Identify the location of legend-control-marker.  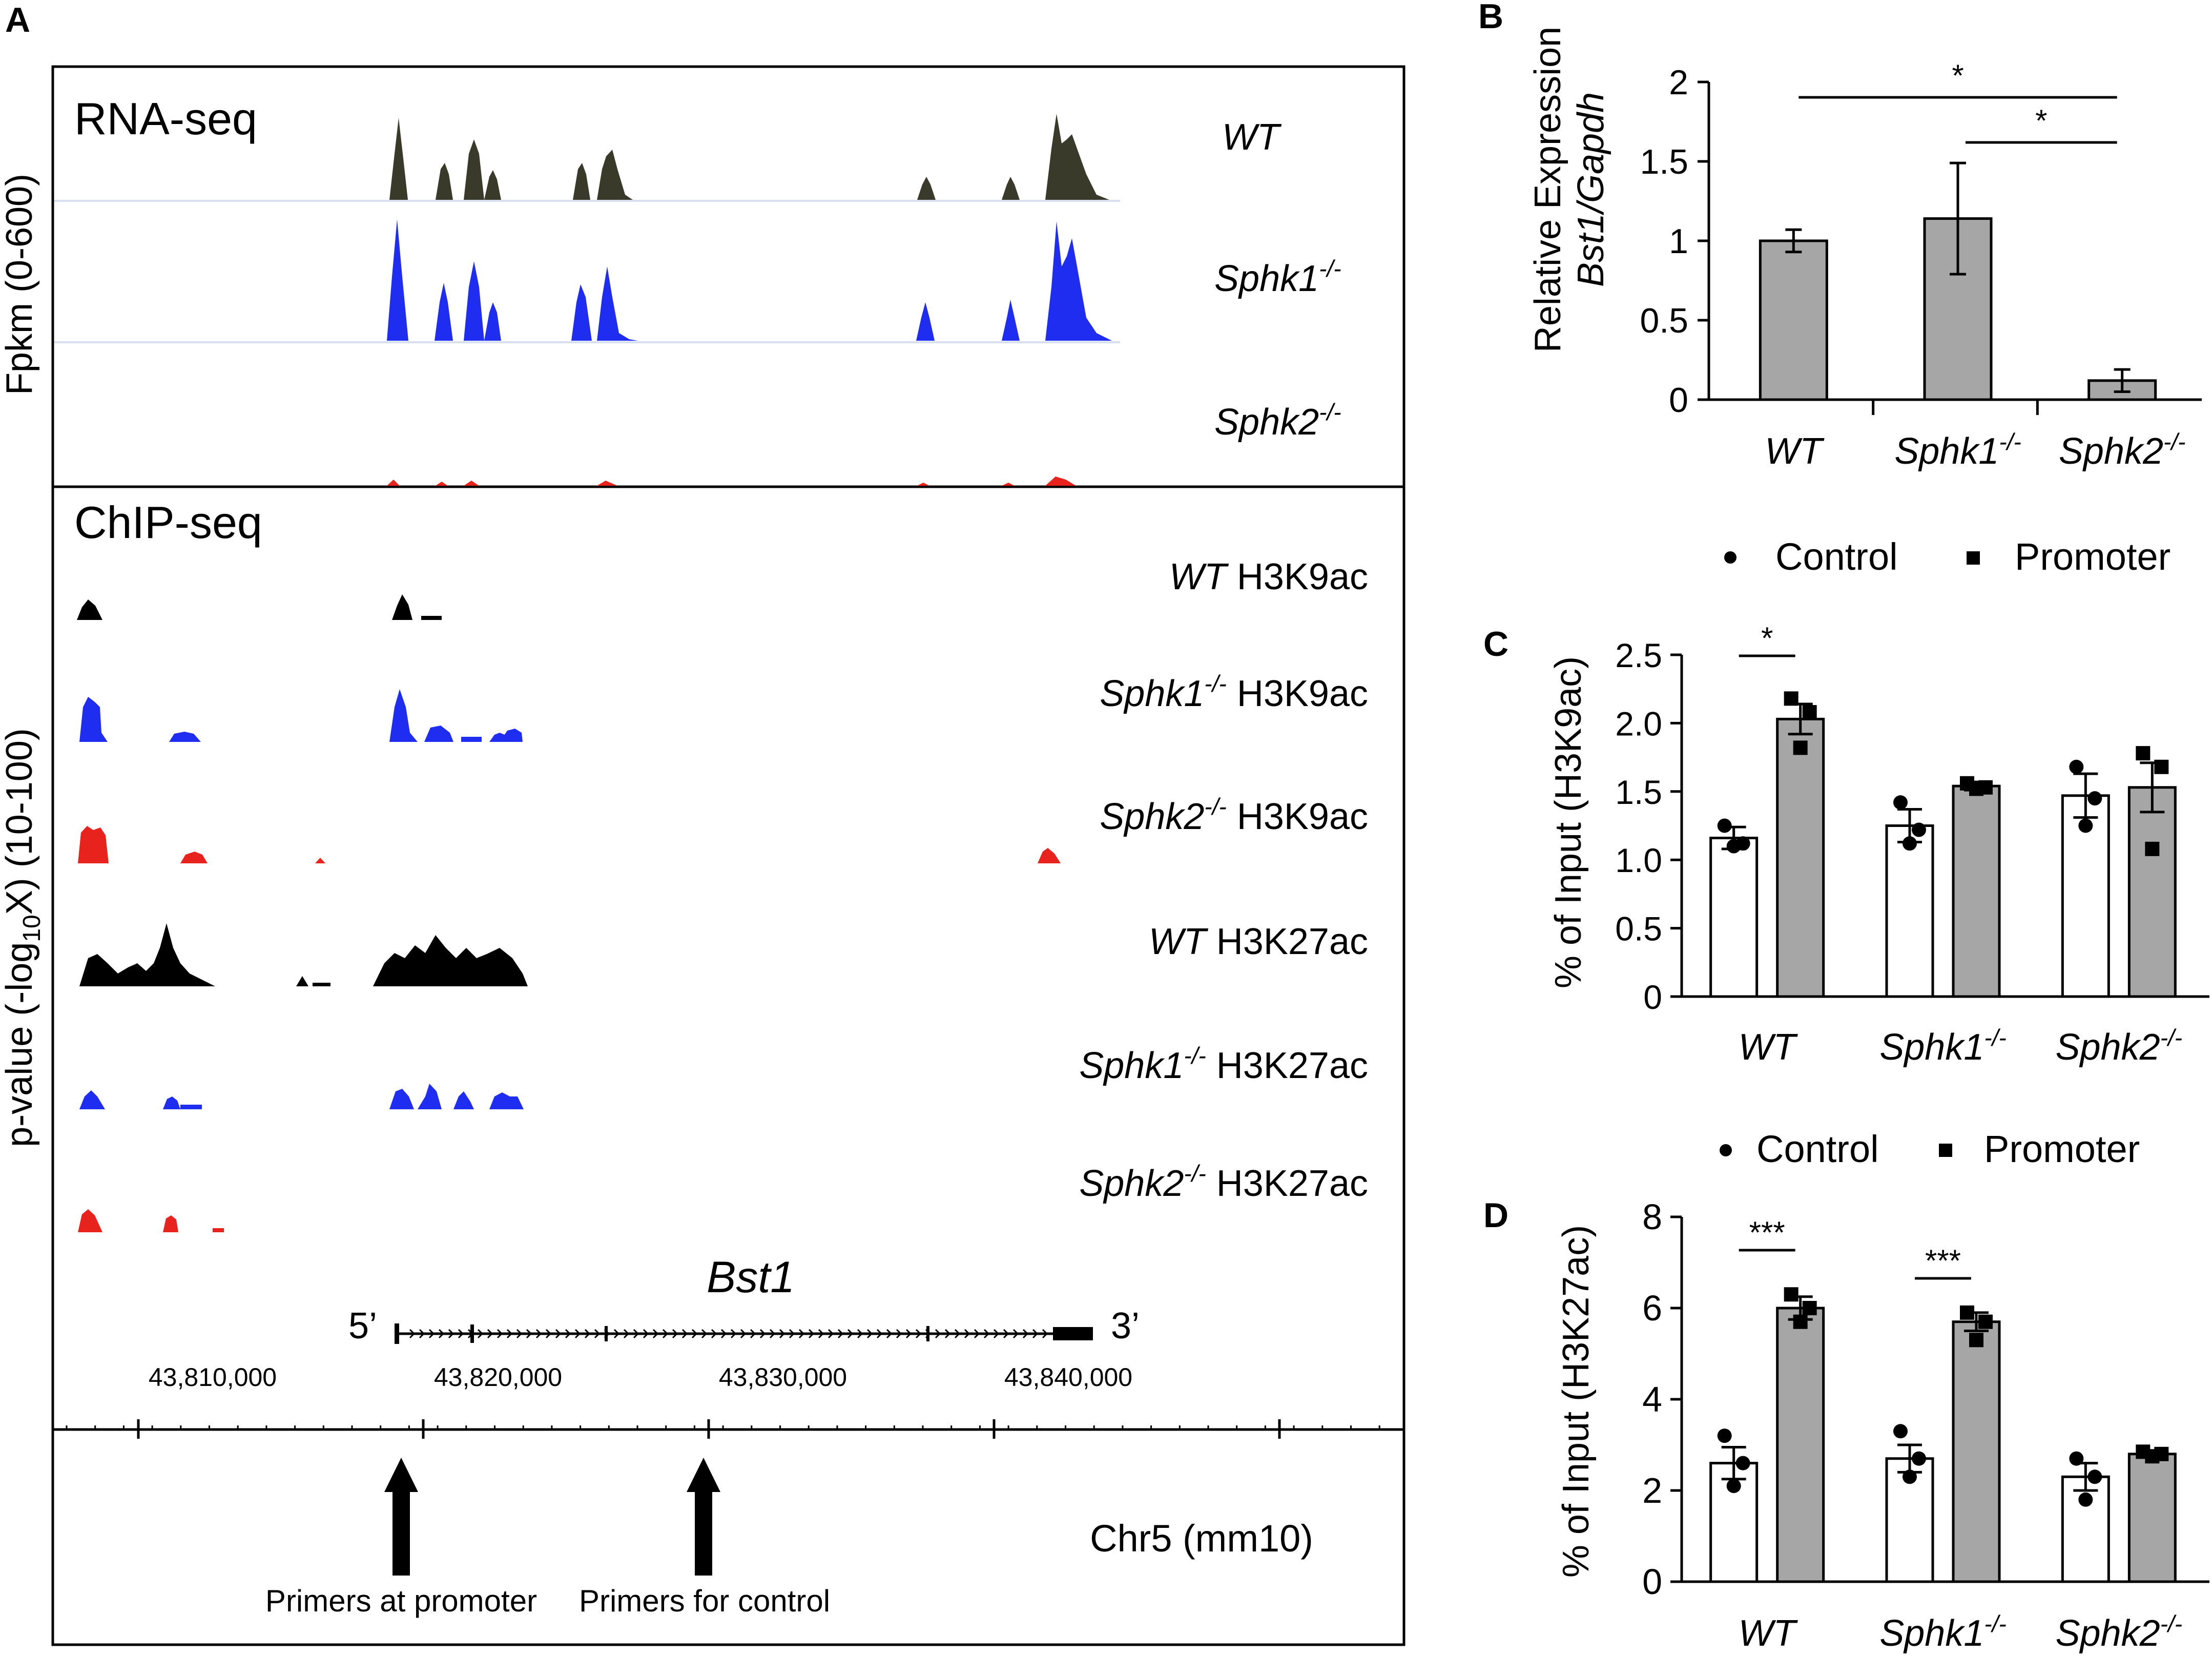
(1730, 557).